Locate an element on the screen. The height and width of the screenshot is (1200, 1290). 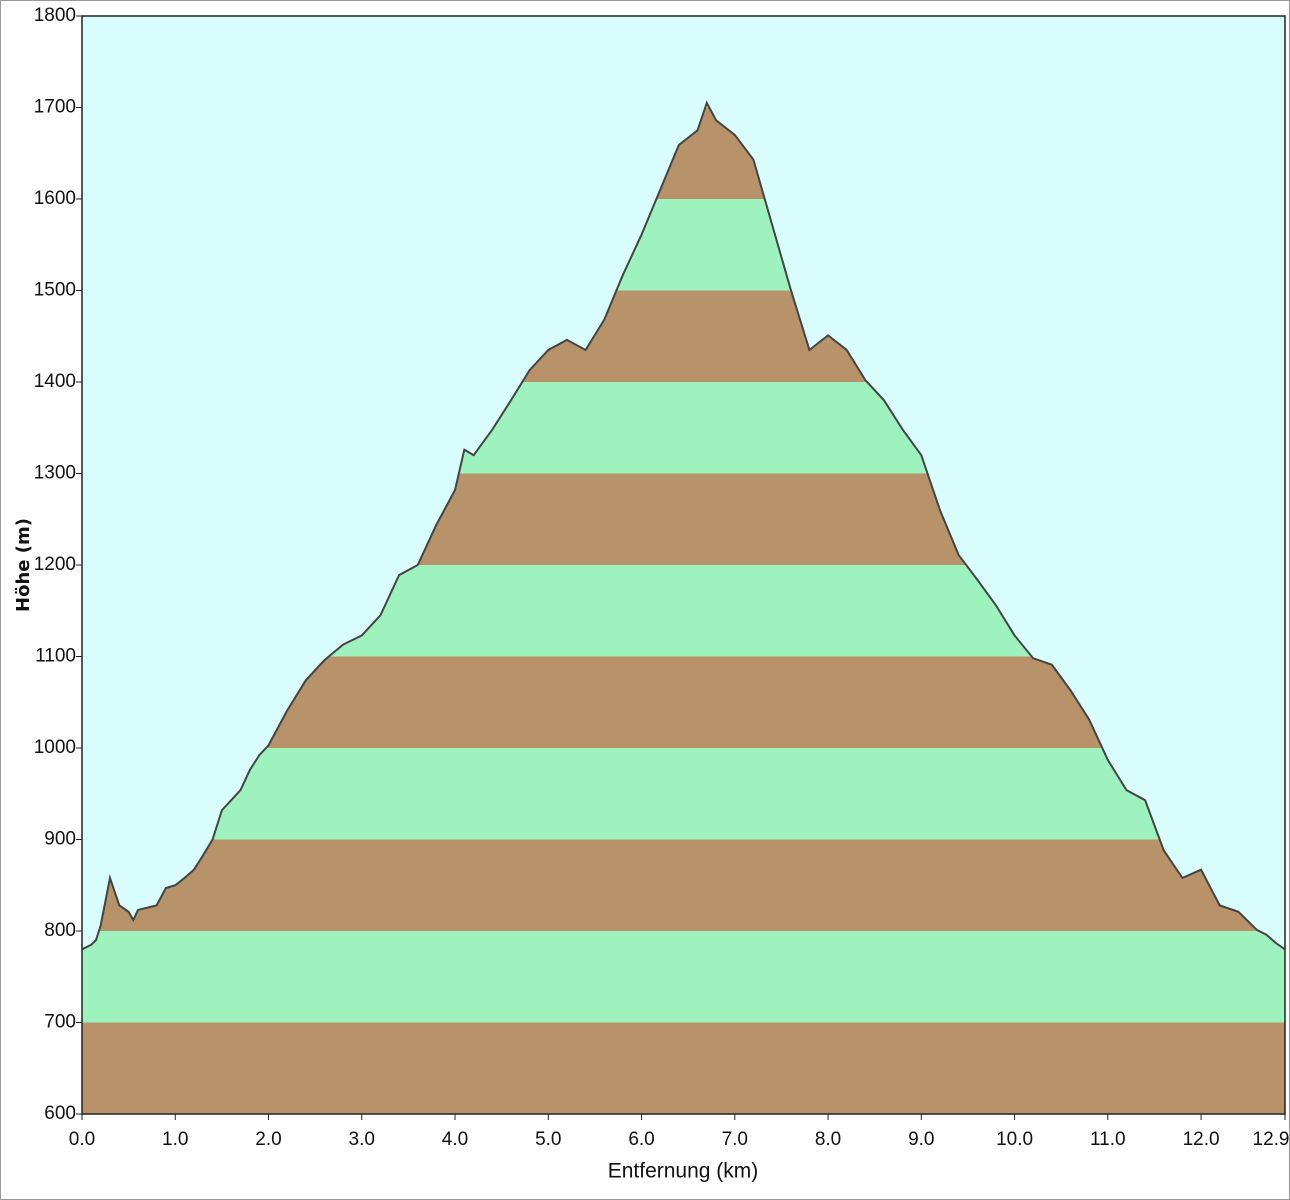
y-tick-label: 600 is located at coordinates (60, 1113).